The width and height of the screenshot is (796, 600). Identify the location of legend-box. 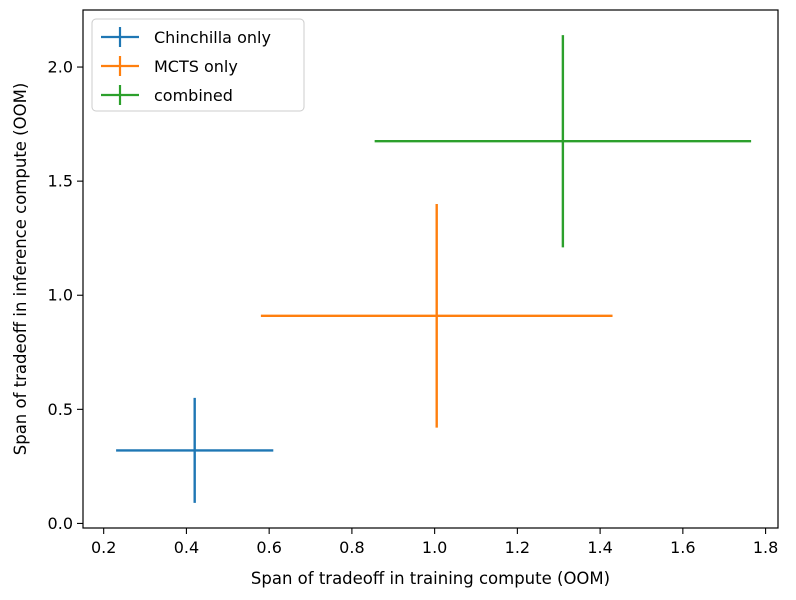
(198, 65).